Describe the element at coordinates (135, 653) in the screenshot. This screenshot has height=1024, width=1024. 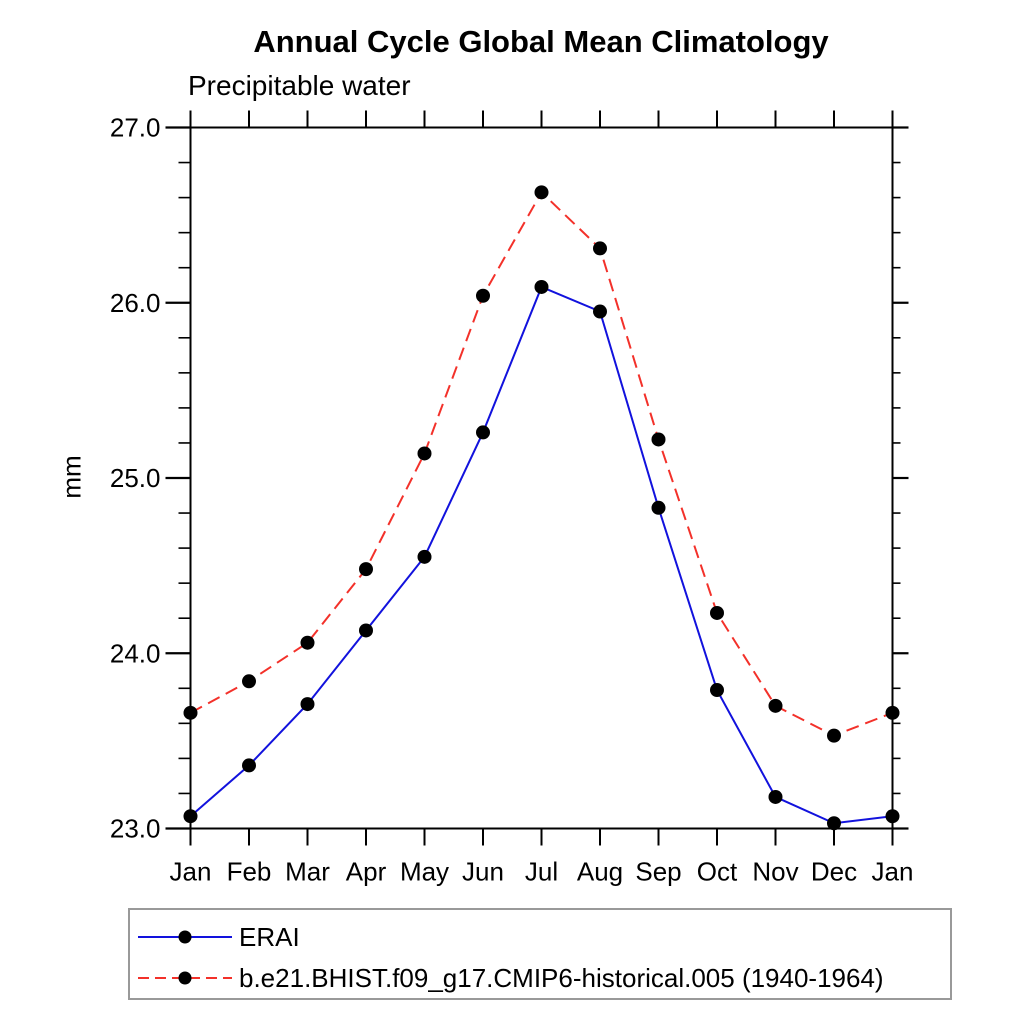
I see `y-tick-label: 24.0` at that location.